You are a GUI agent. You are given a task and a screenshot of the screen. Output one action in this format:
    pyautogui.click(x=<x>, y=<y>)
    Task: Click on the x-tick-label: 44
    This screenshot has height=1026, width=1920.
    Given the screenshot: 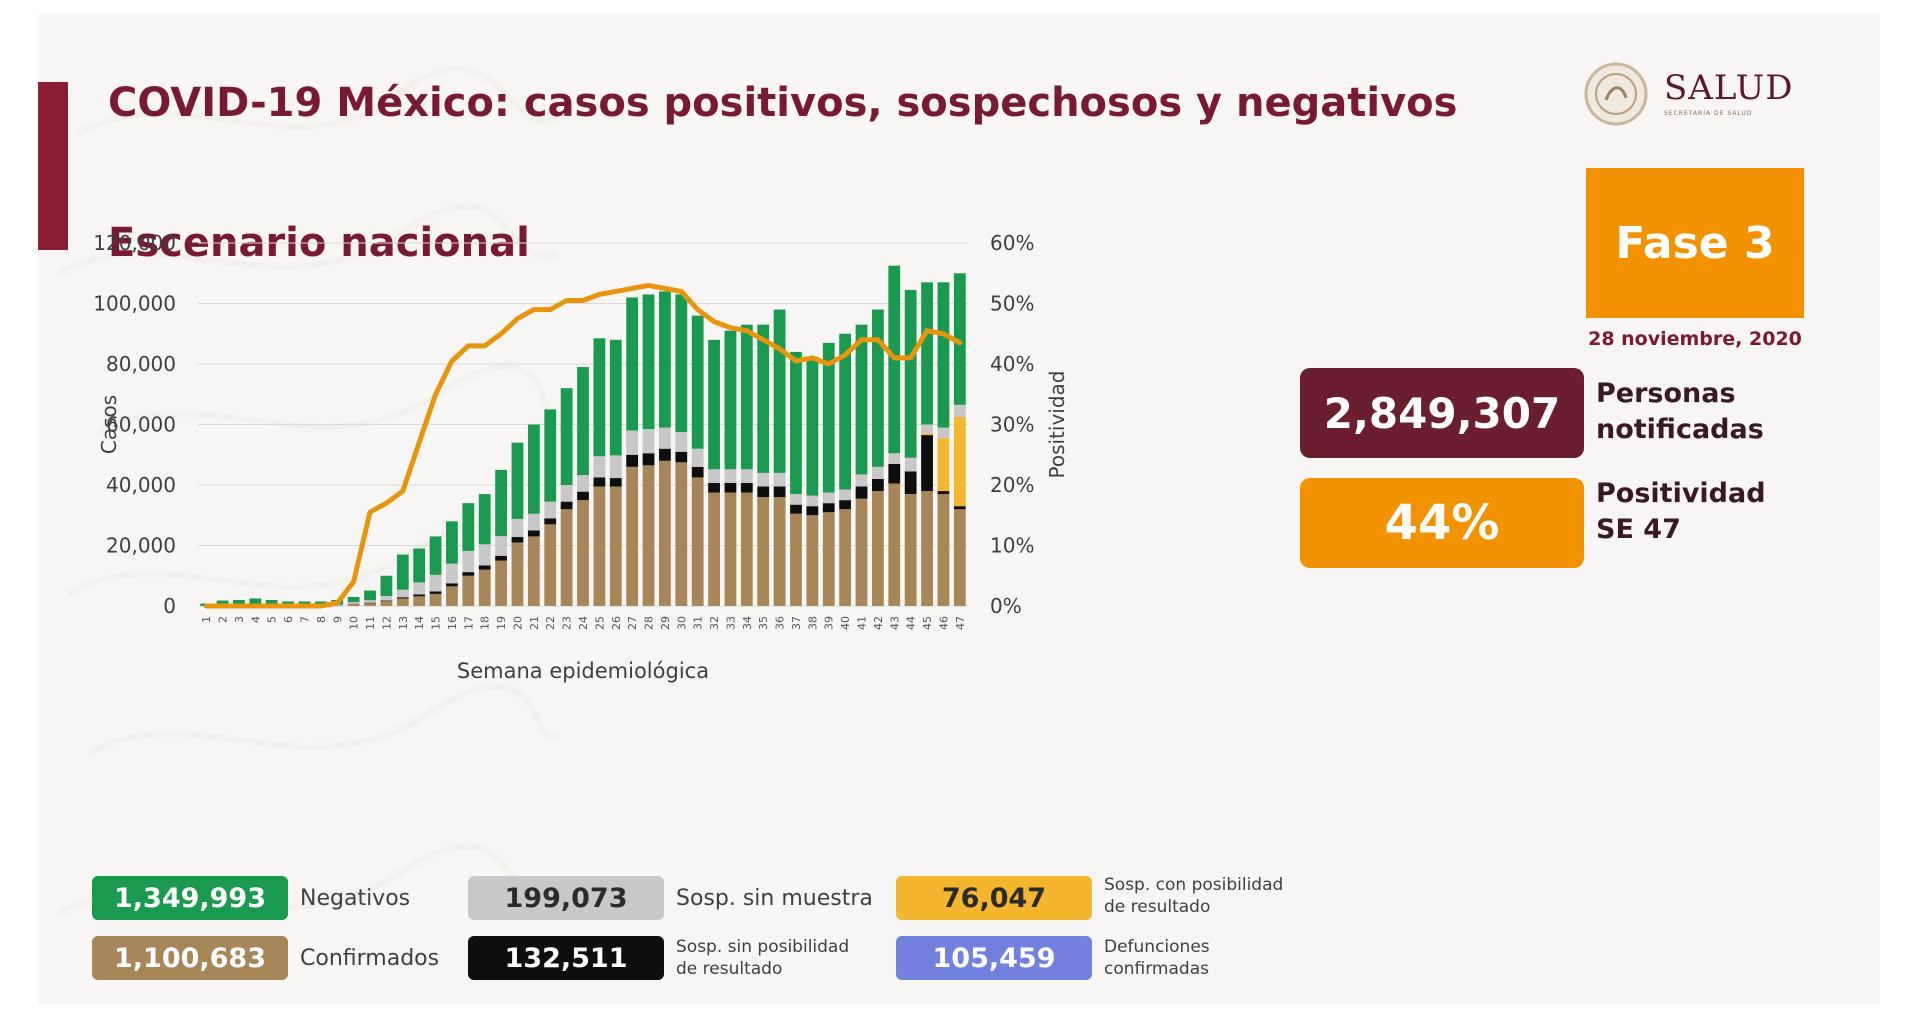 What is the action you would take?
    pyautogui.click(x=911, y=623)
    